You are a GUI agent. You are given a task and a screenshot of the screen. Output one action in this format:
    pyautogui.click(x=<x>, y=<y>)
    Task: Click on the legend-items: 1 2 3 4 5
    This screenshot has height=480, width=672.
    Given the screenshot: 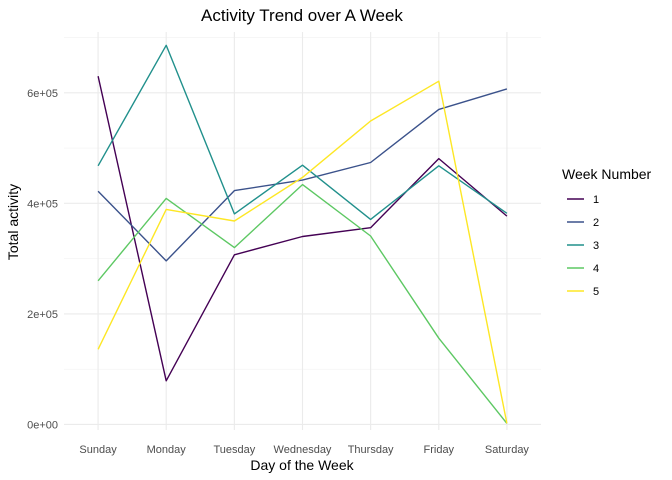 What is the action you would take?
    pyautogui.click(x=583, y=246)
    